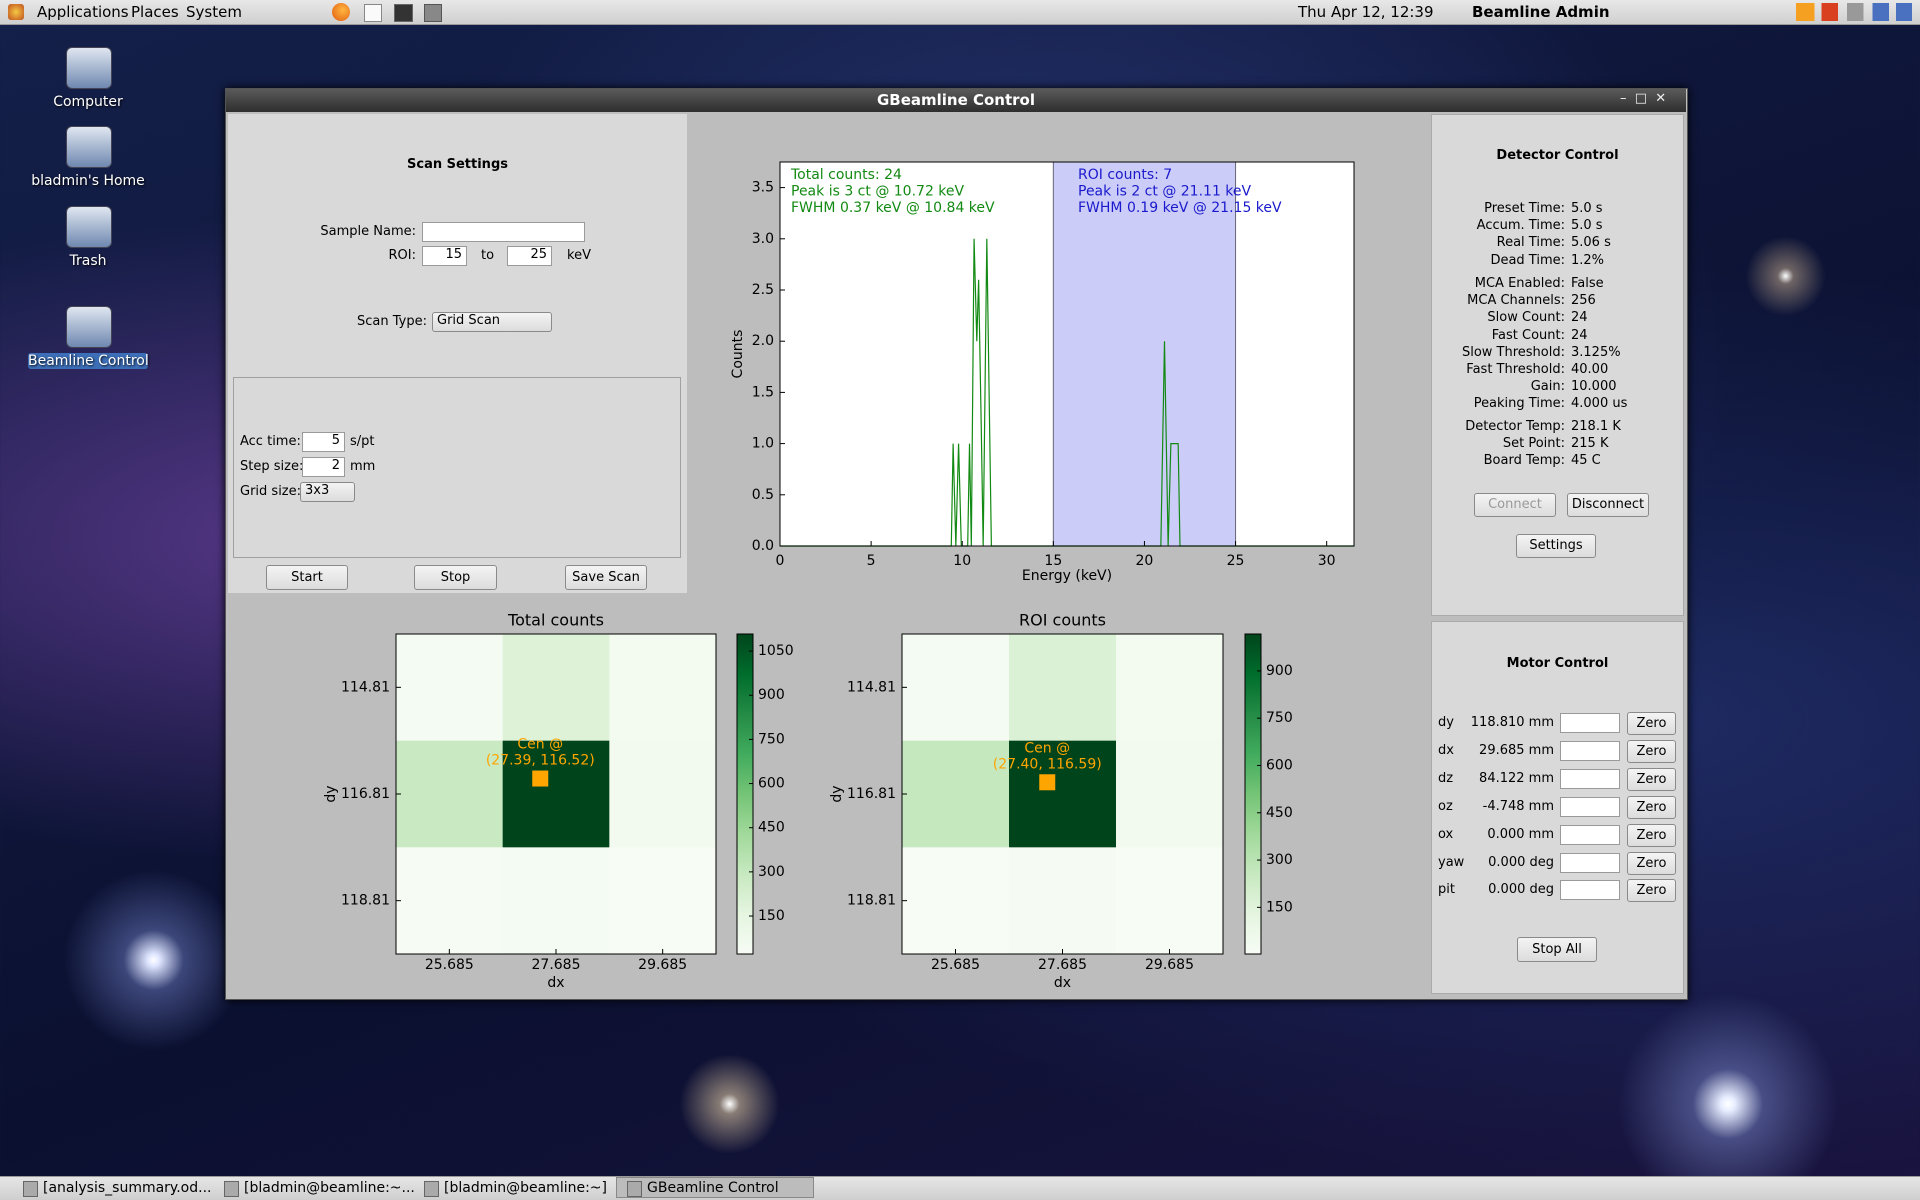  Describe the element at coordinates (1515, 505) in the screenshot. I see `button: Connect` at that location.